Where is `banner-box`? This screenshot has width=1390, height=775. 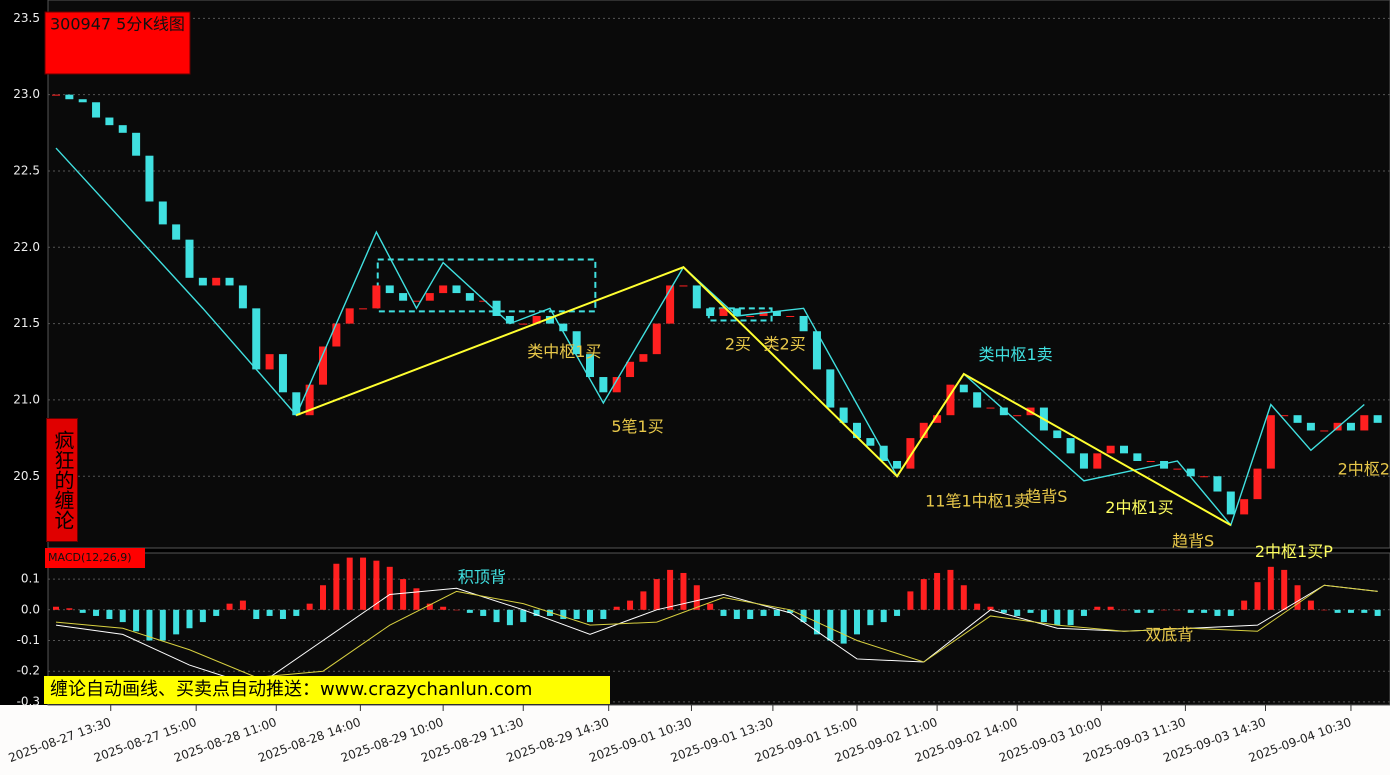
banner-box is located at coordinates (327, 690).